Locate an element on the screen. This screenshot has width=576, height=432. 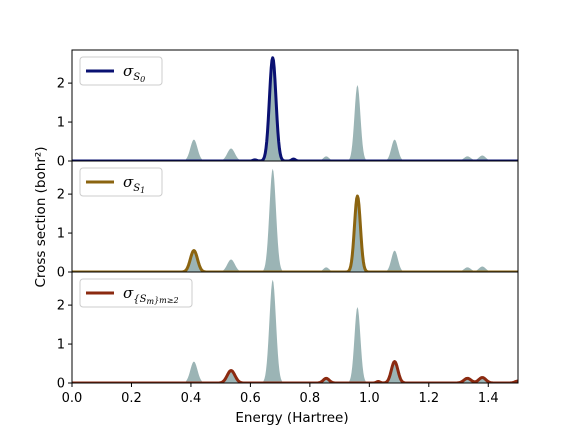
x-tick-label-6: 1.2 is located at coordinates (428, 398).